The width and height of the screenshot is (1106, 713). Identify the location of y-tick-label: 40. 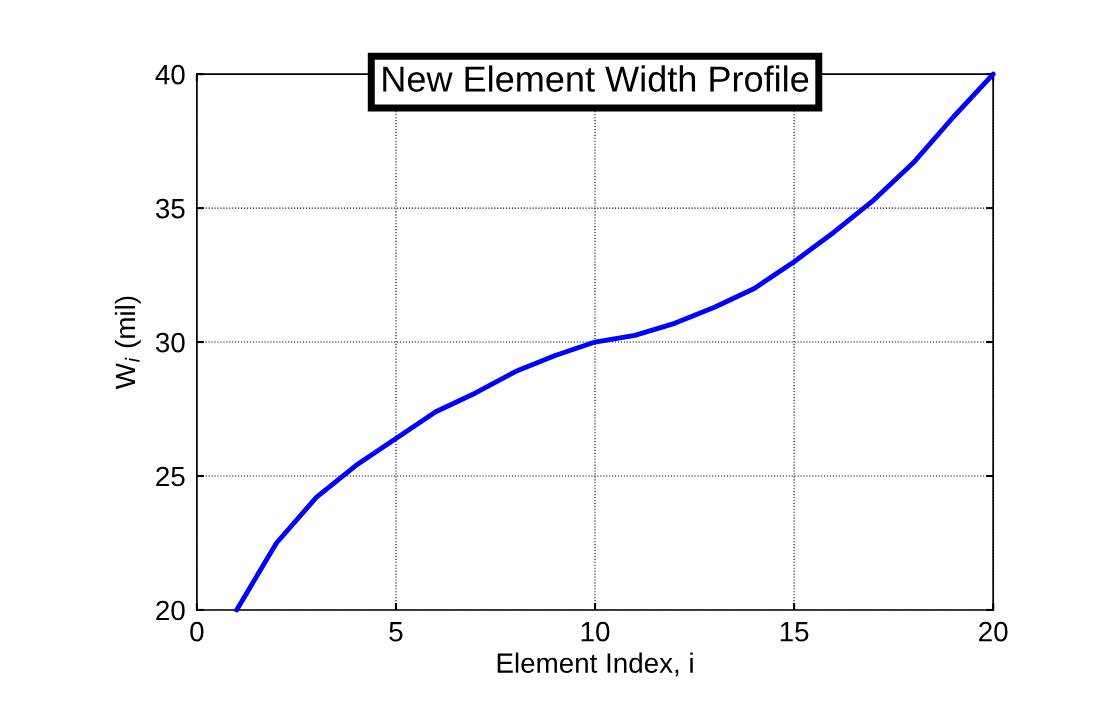
(170, 74).